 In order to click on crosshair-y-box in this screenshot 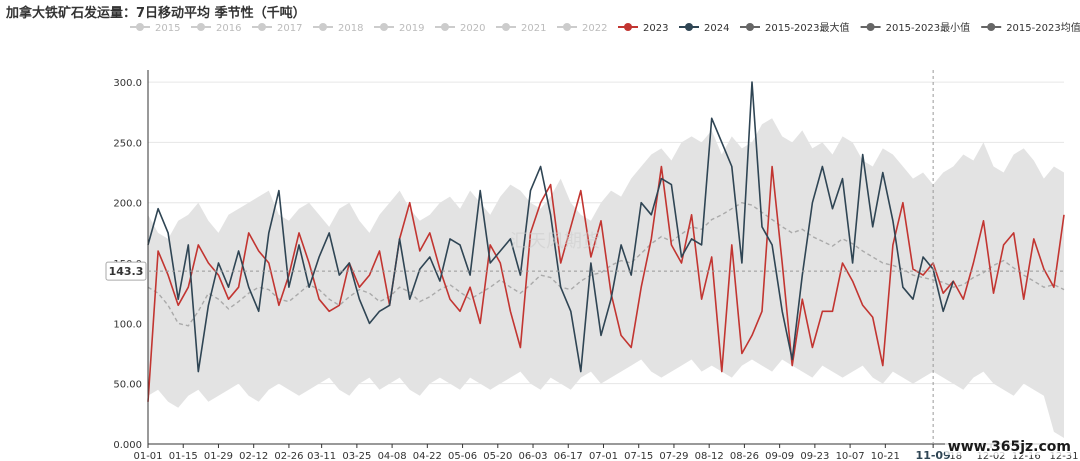, I will do `click(126, 271)`.